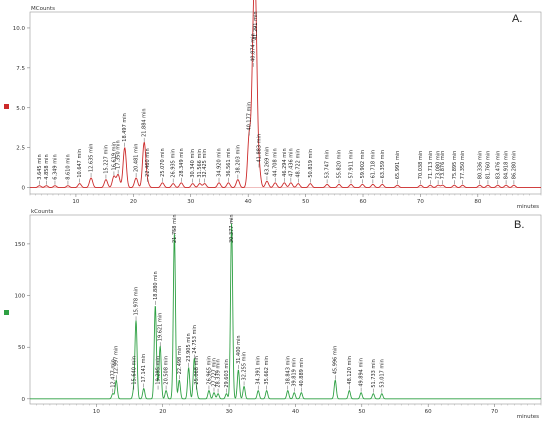 This screenshot has height=426, width=550. What do you see at coordinates (311, 163) in the screenshot?
I see `panel-a-peak-label: 50.819 min` at bounding box center [311, 163].